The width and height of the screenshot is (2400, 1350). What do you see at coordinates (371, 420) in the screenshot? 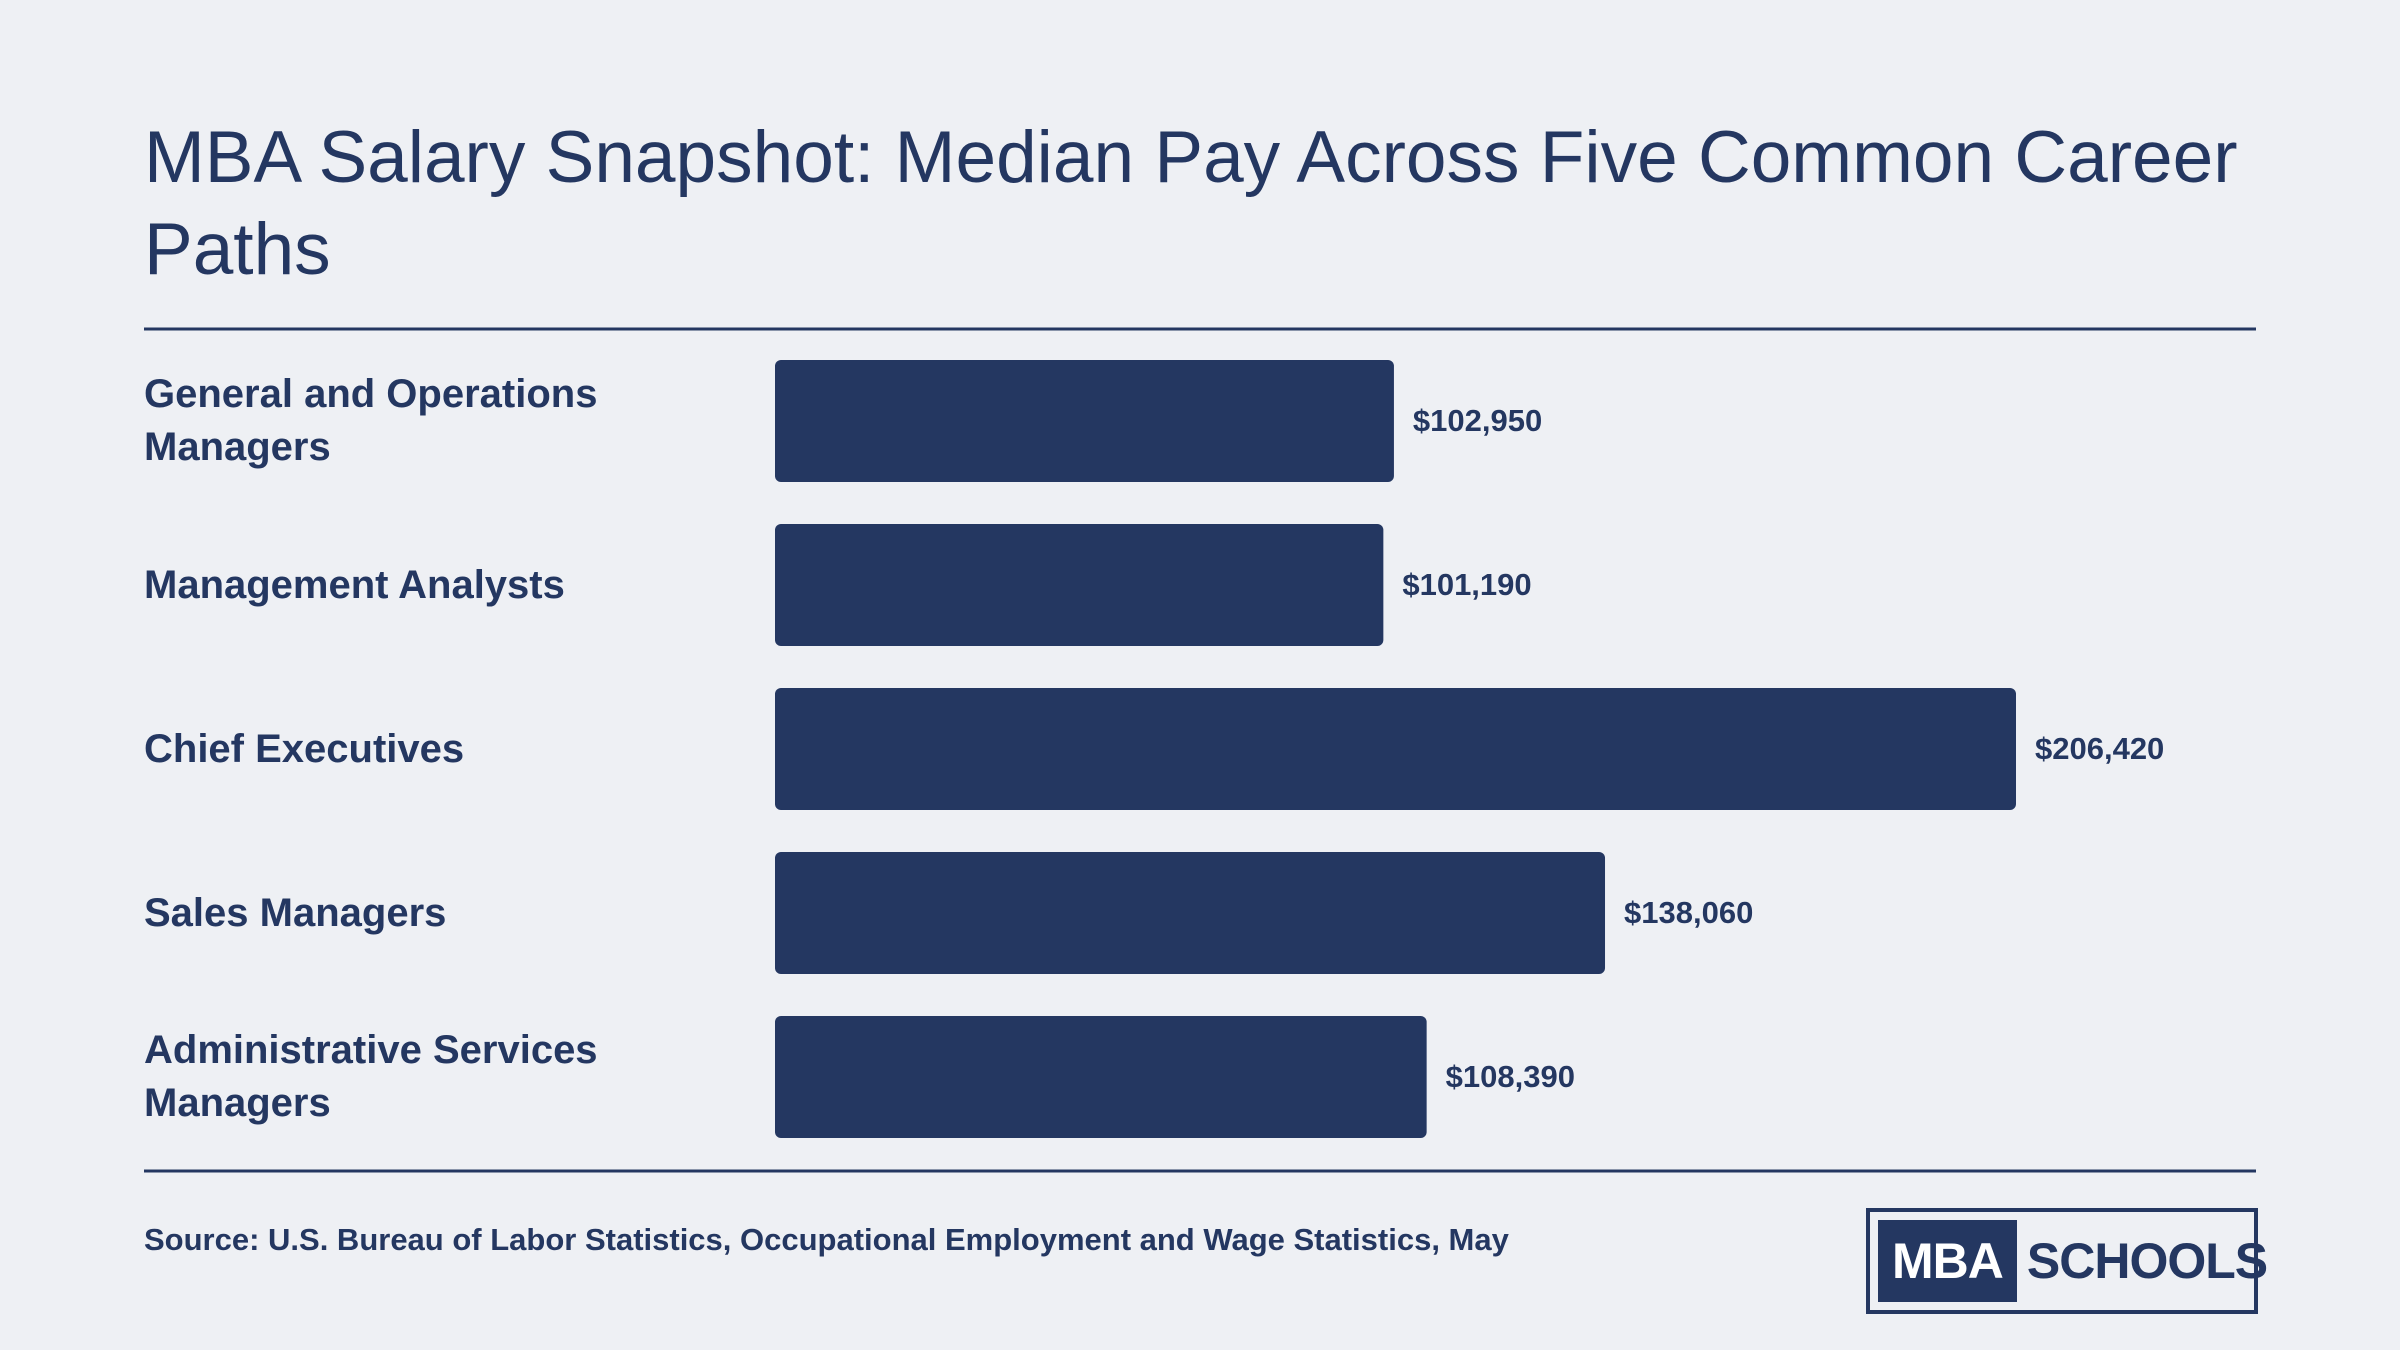
I see `category-label: General and Operations Managers` at bounding box center [371, 420].